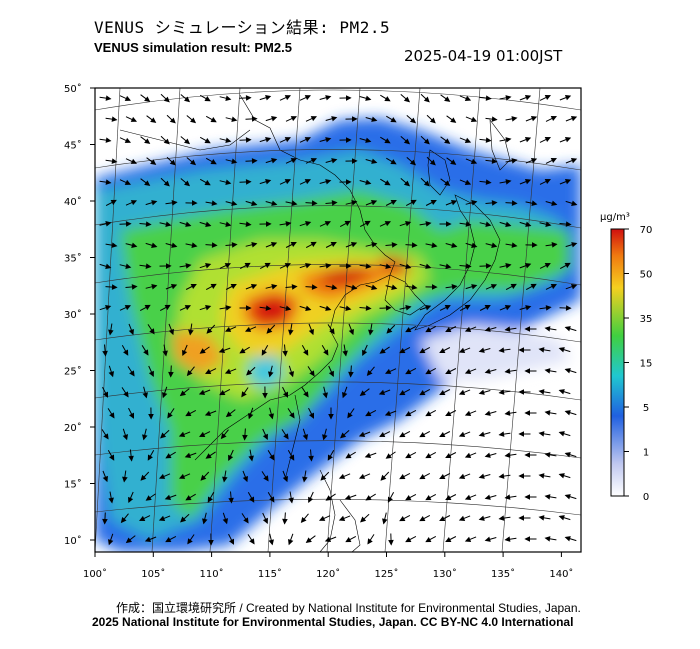 Image resolution: width=700 pixels, height=649 pixels. What do you see at coordinates (561, 574) in the screenshot?
I see `lon-tick-label: 140˚` at bounding box center [561, 574].